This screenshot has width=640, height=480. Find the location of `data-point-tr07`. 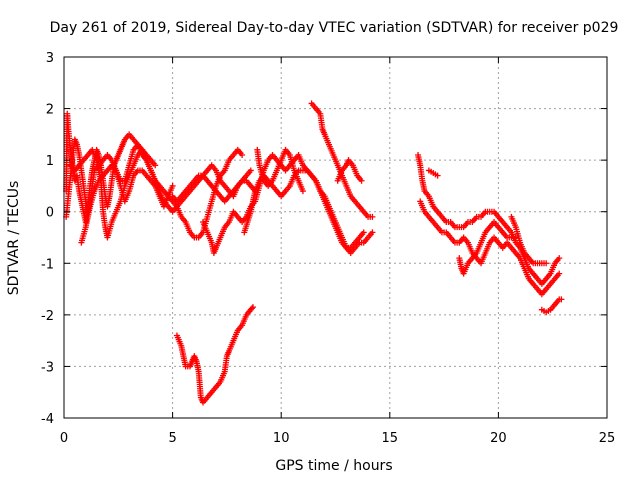

data-point-tr07 is located at coordinates (372, 232).